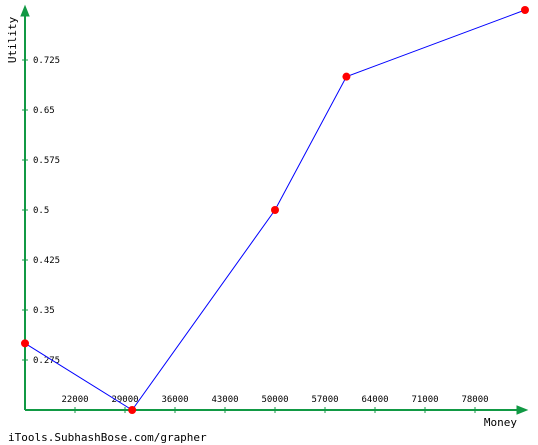 This screenshot has height=445, width=538. I want to click on y-tick-label: 0.65, so click(44, 111).